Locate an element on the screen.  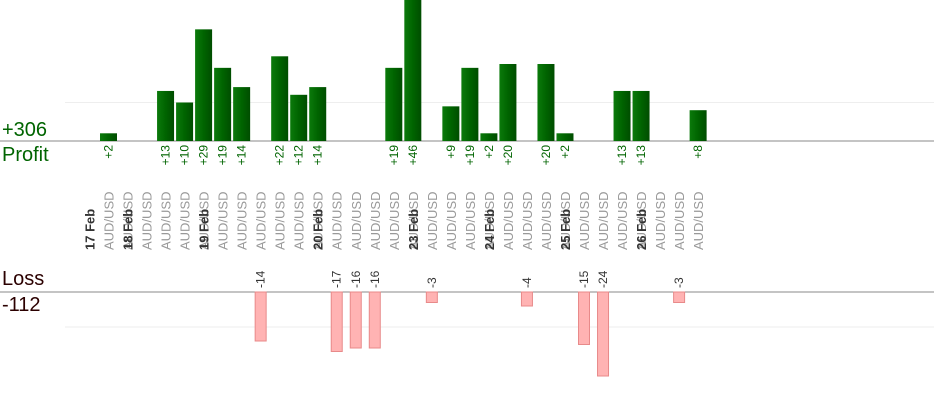
loss-data-label: -16 is located at coordinates (375, 279).